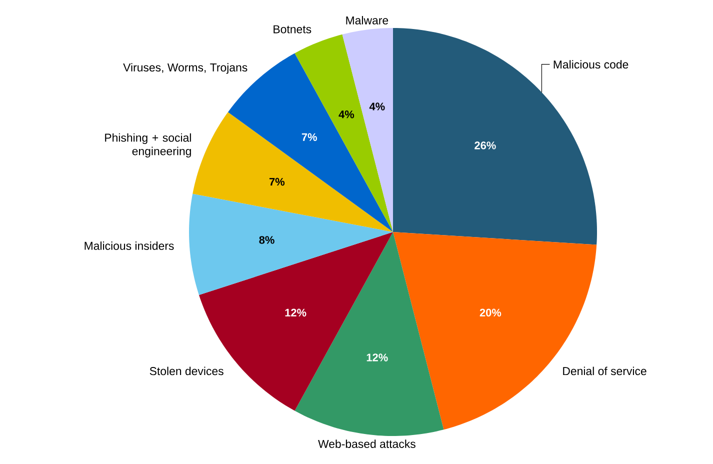  Describe the element at coordinates (491, 312) in the screenshot. I see `data-label: 20%` at that location.